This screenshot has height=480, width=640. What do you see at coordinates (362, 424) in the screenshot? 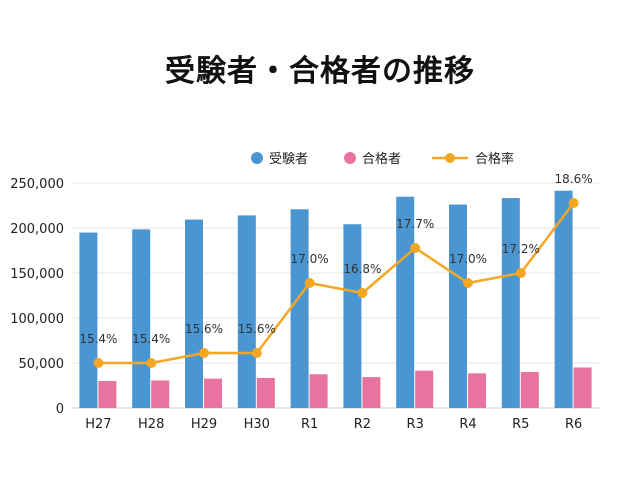
I see `x-tick-label: R2` at bounding box center [362, 424].